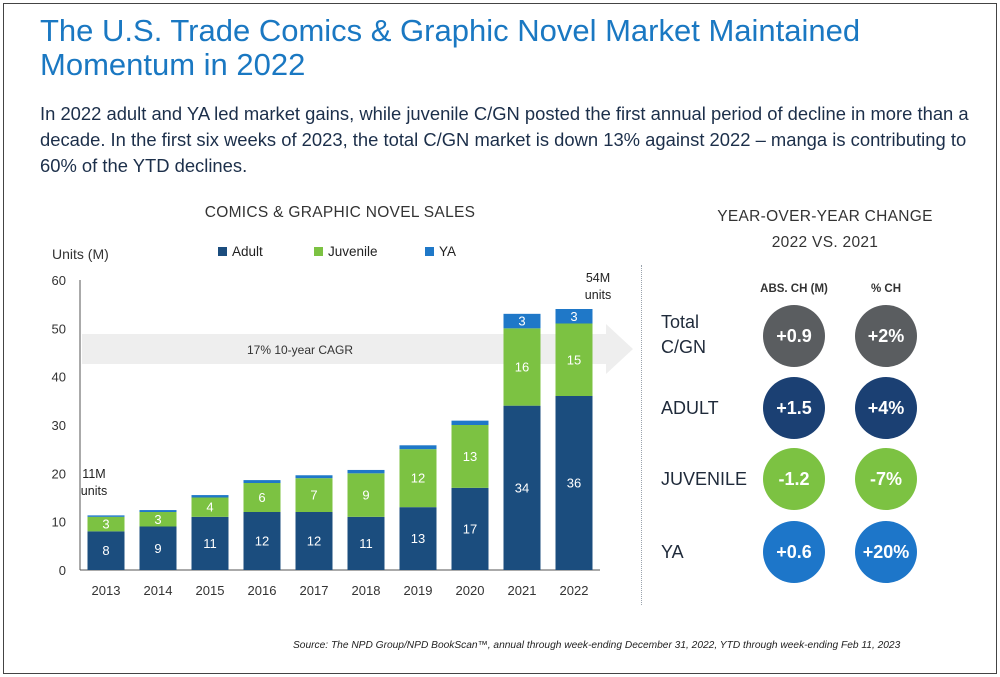  I want to click on data-label-adult-2016: 12, so click(262, 541).